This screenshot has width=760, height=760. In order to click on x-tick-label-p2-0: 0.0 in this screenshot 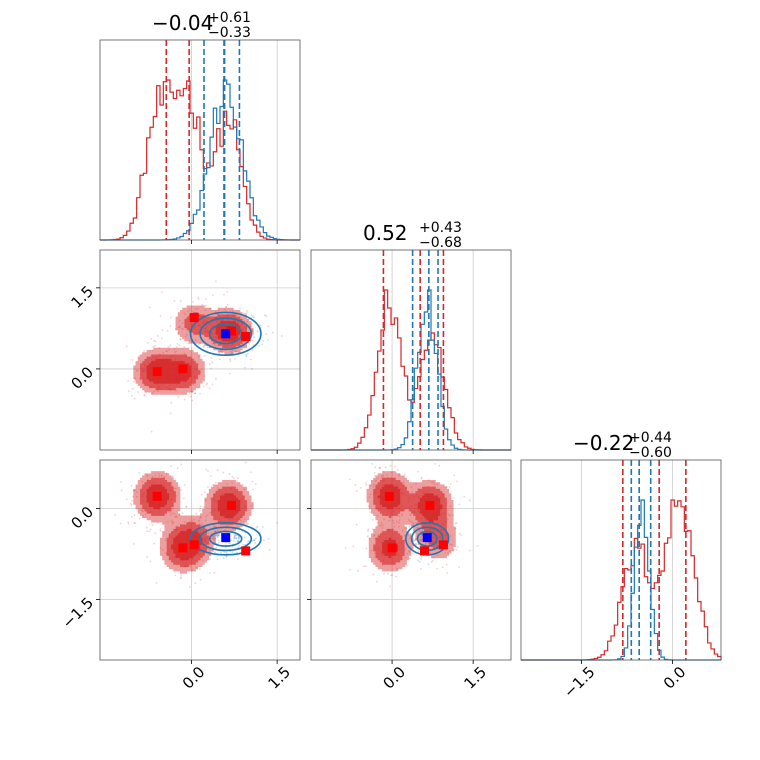, I will do `click(394, 678)`.